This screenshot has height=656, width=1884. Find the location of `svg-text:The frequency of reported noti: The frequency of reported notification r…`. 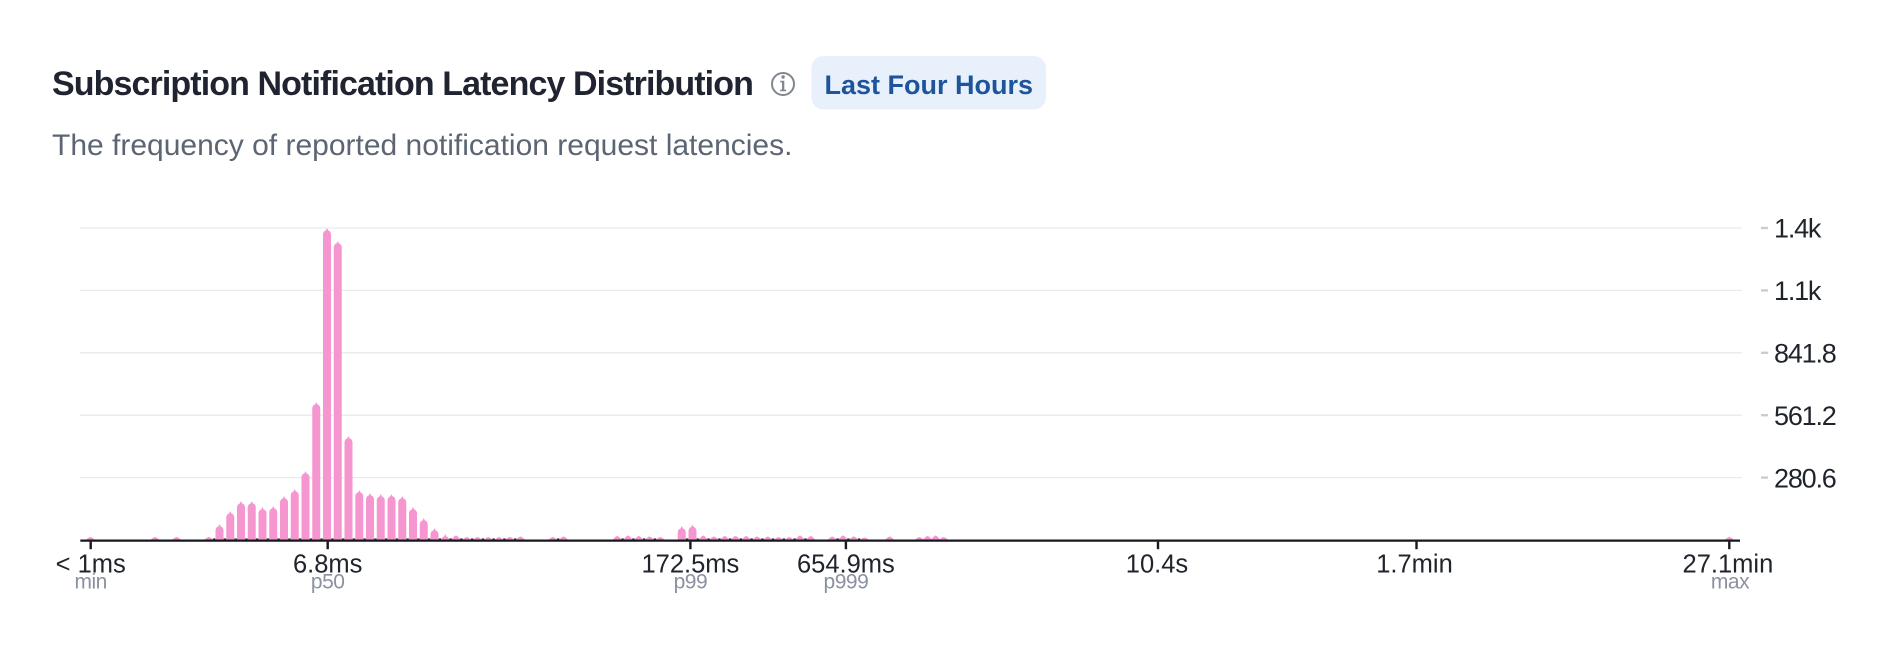

svg-text:The frequency of reported noti: The frequency of reported notification r… is located at coordinates (422, 145).